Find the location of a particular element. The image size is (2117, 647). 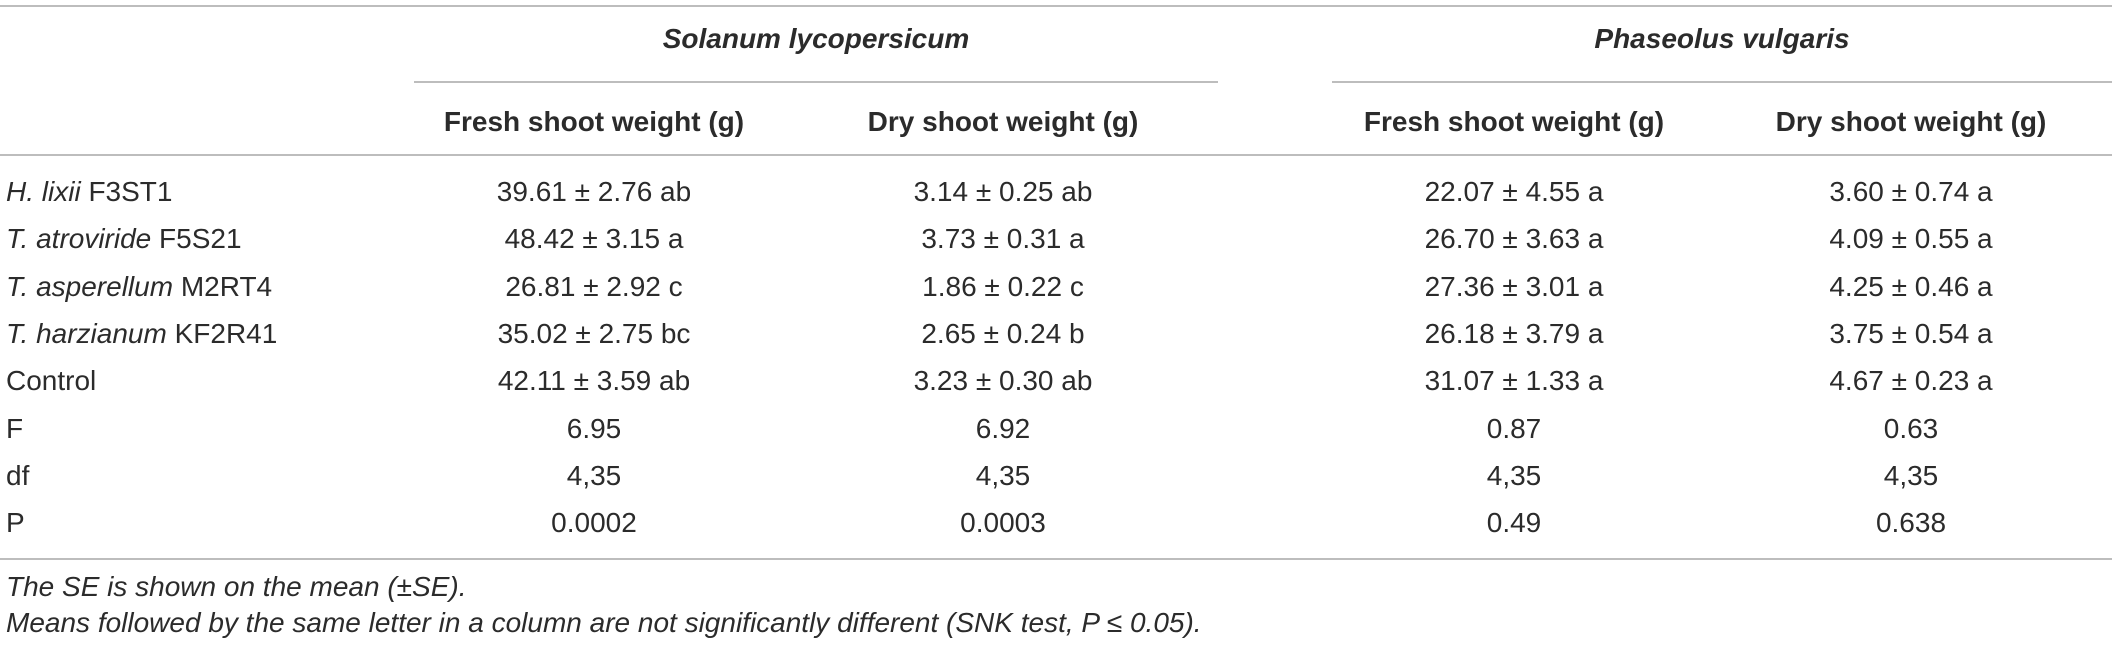

row-label: T. harzianum KF2R41 is located at coordinates (141, 334).